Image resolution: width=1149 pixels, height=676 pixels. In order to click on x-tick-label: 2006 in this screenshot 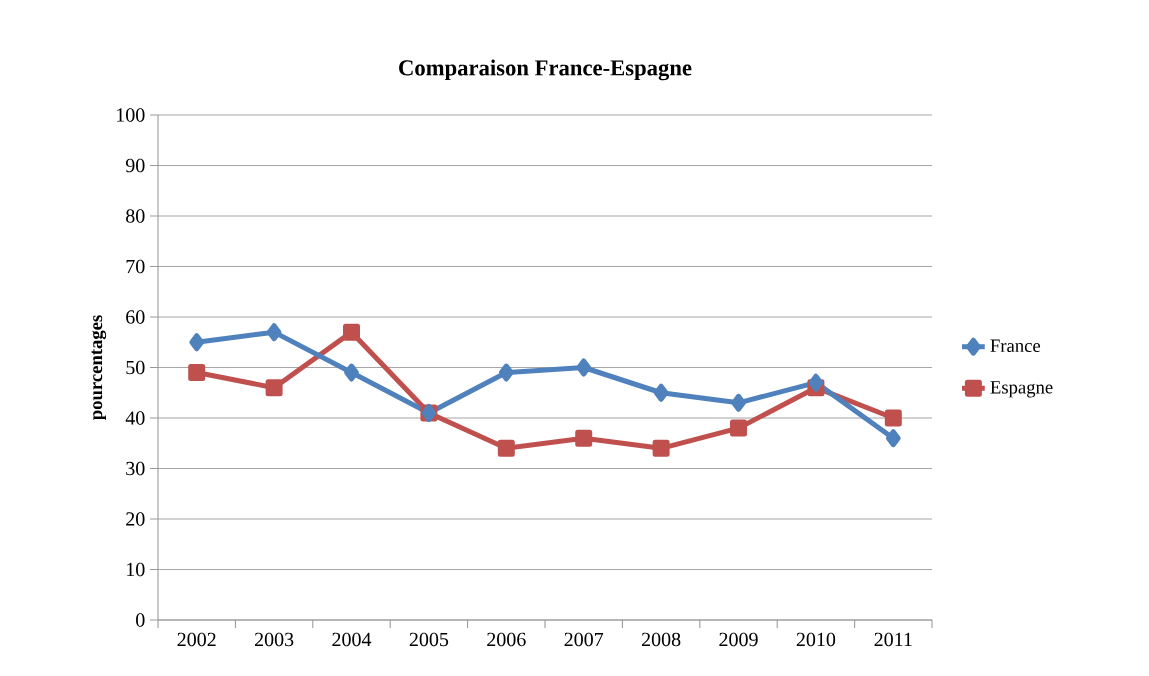, I will do `click(506, 639)`.